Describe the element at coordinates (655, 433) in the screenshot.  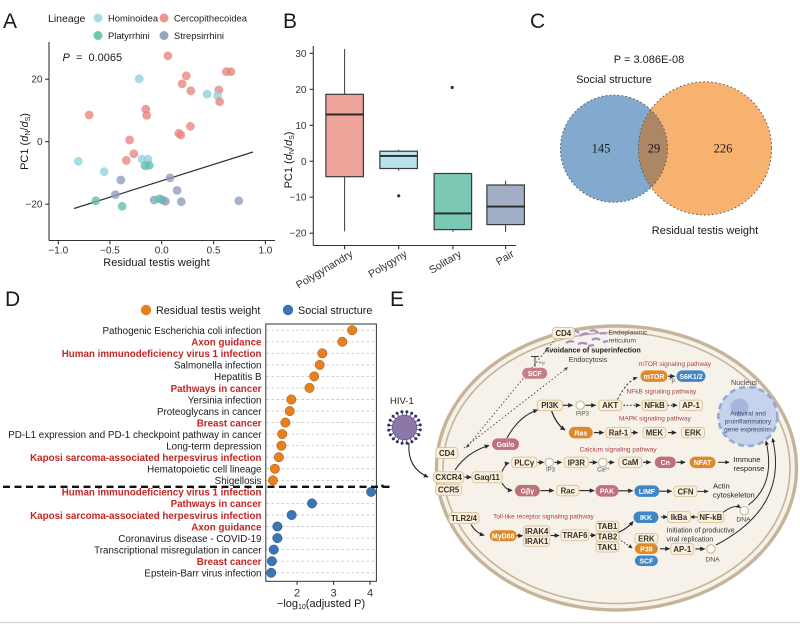
I see `svg-text: MEK` at that location.